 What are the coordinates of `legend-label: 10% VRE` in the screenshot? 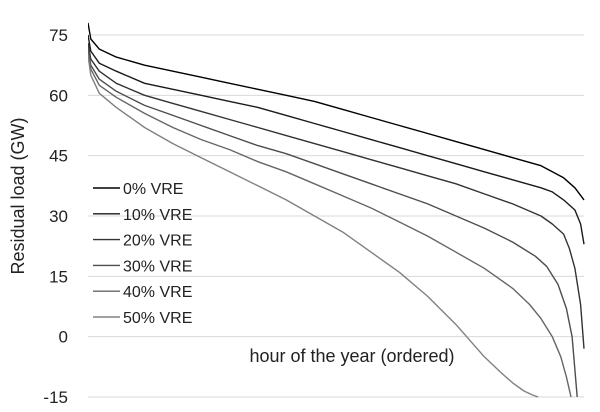 It's located at (157, 215).